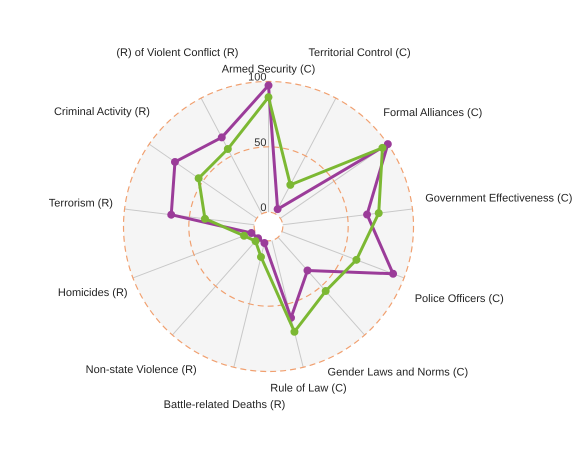 This screenshot has width=587, height=450. What do you see at coordinates (260, 142) in the screenshot?
I see `y-tick-label: 50` at bounding box center [260, 142].